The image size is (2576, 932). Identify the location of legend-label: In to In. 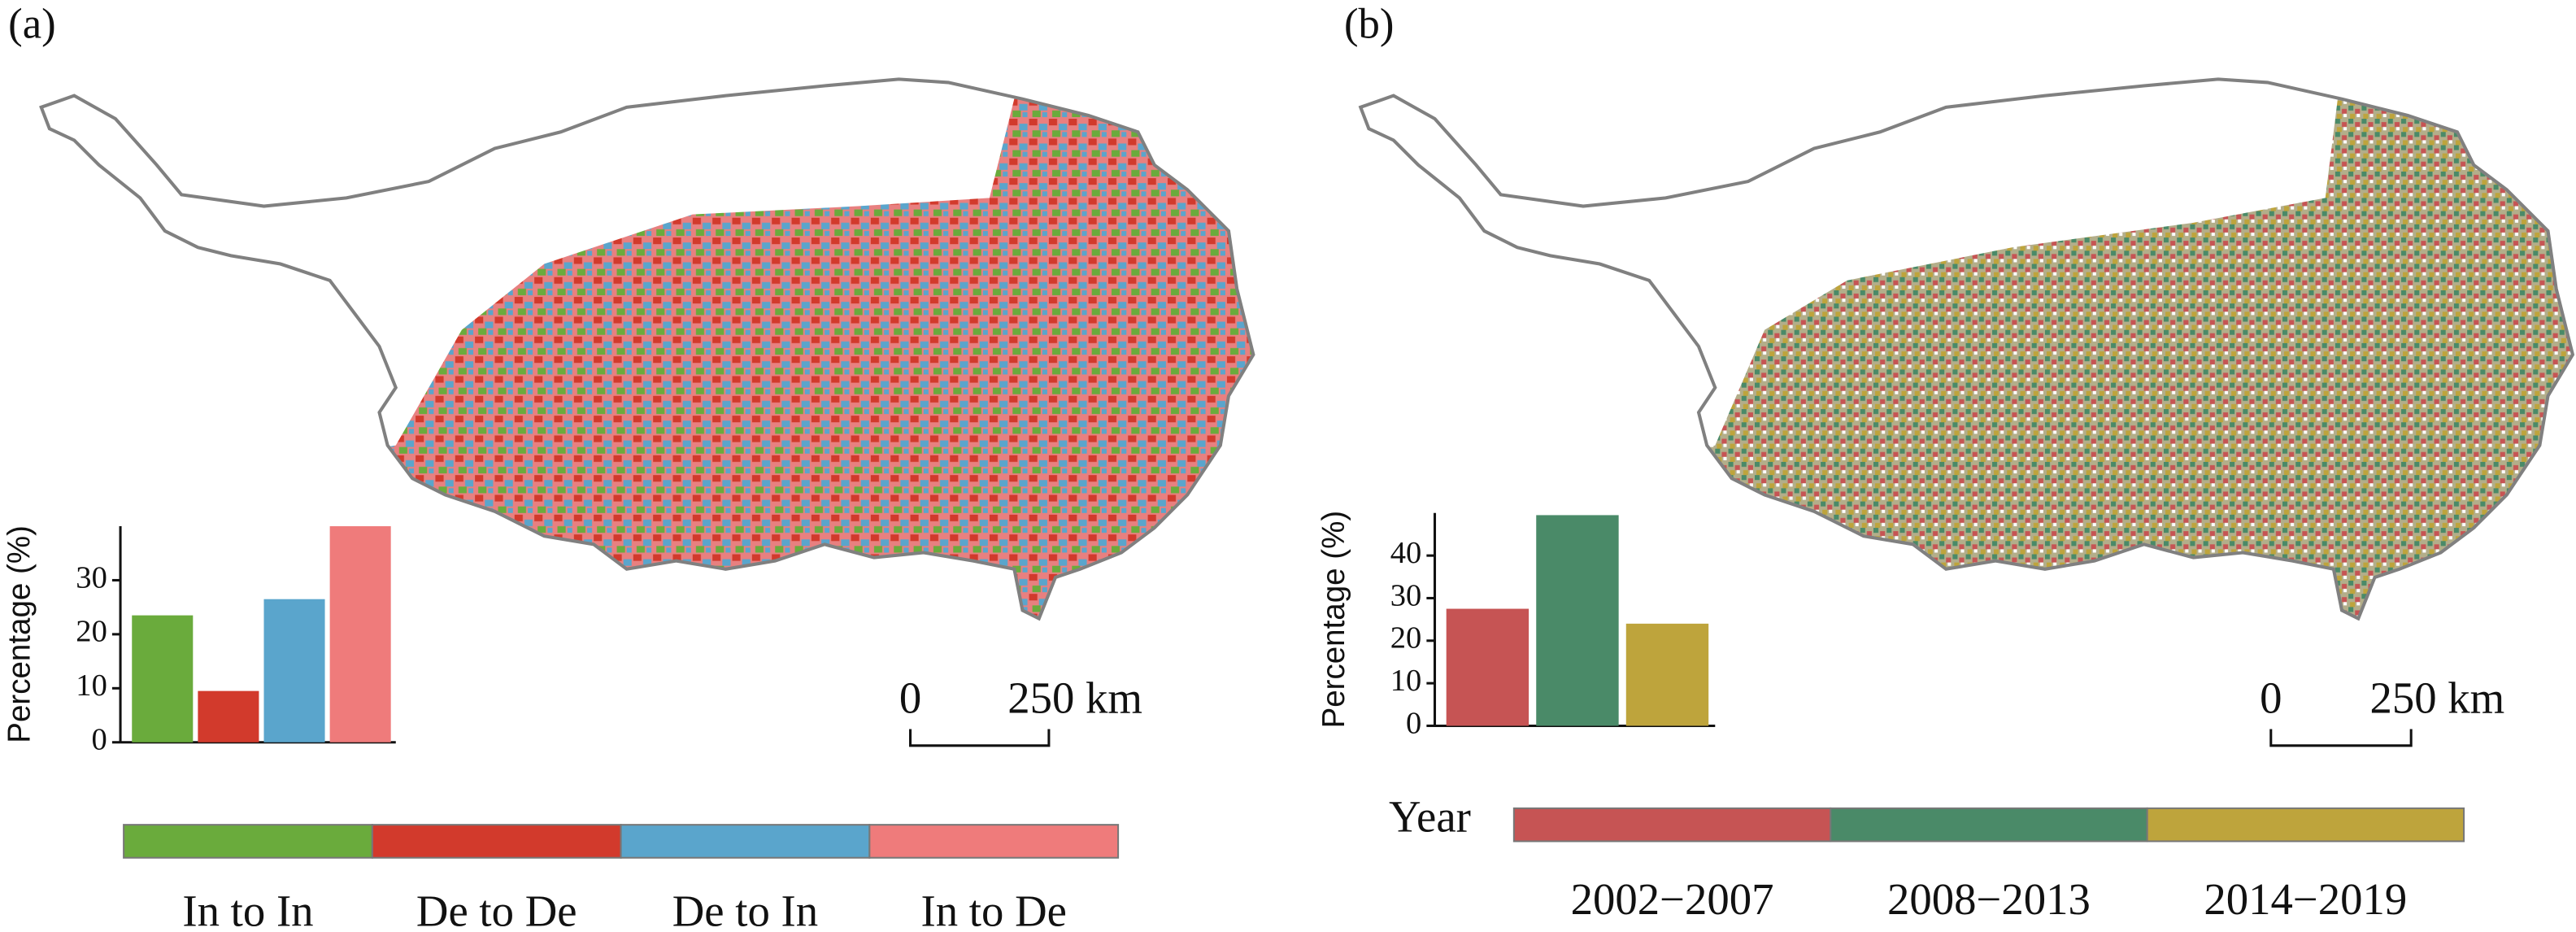
(247, 909).